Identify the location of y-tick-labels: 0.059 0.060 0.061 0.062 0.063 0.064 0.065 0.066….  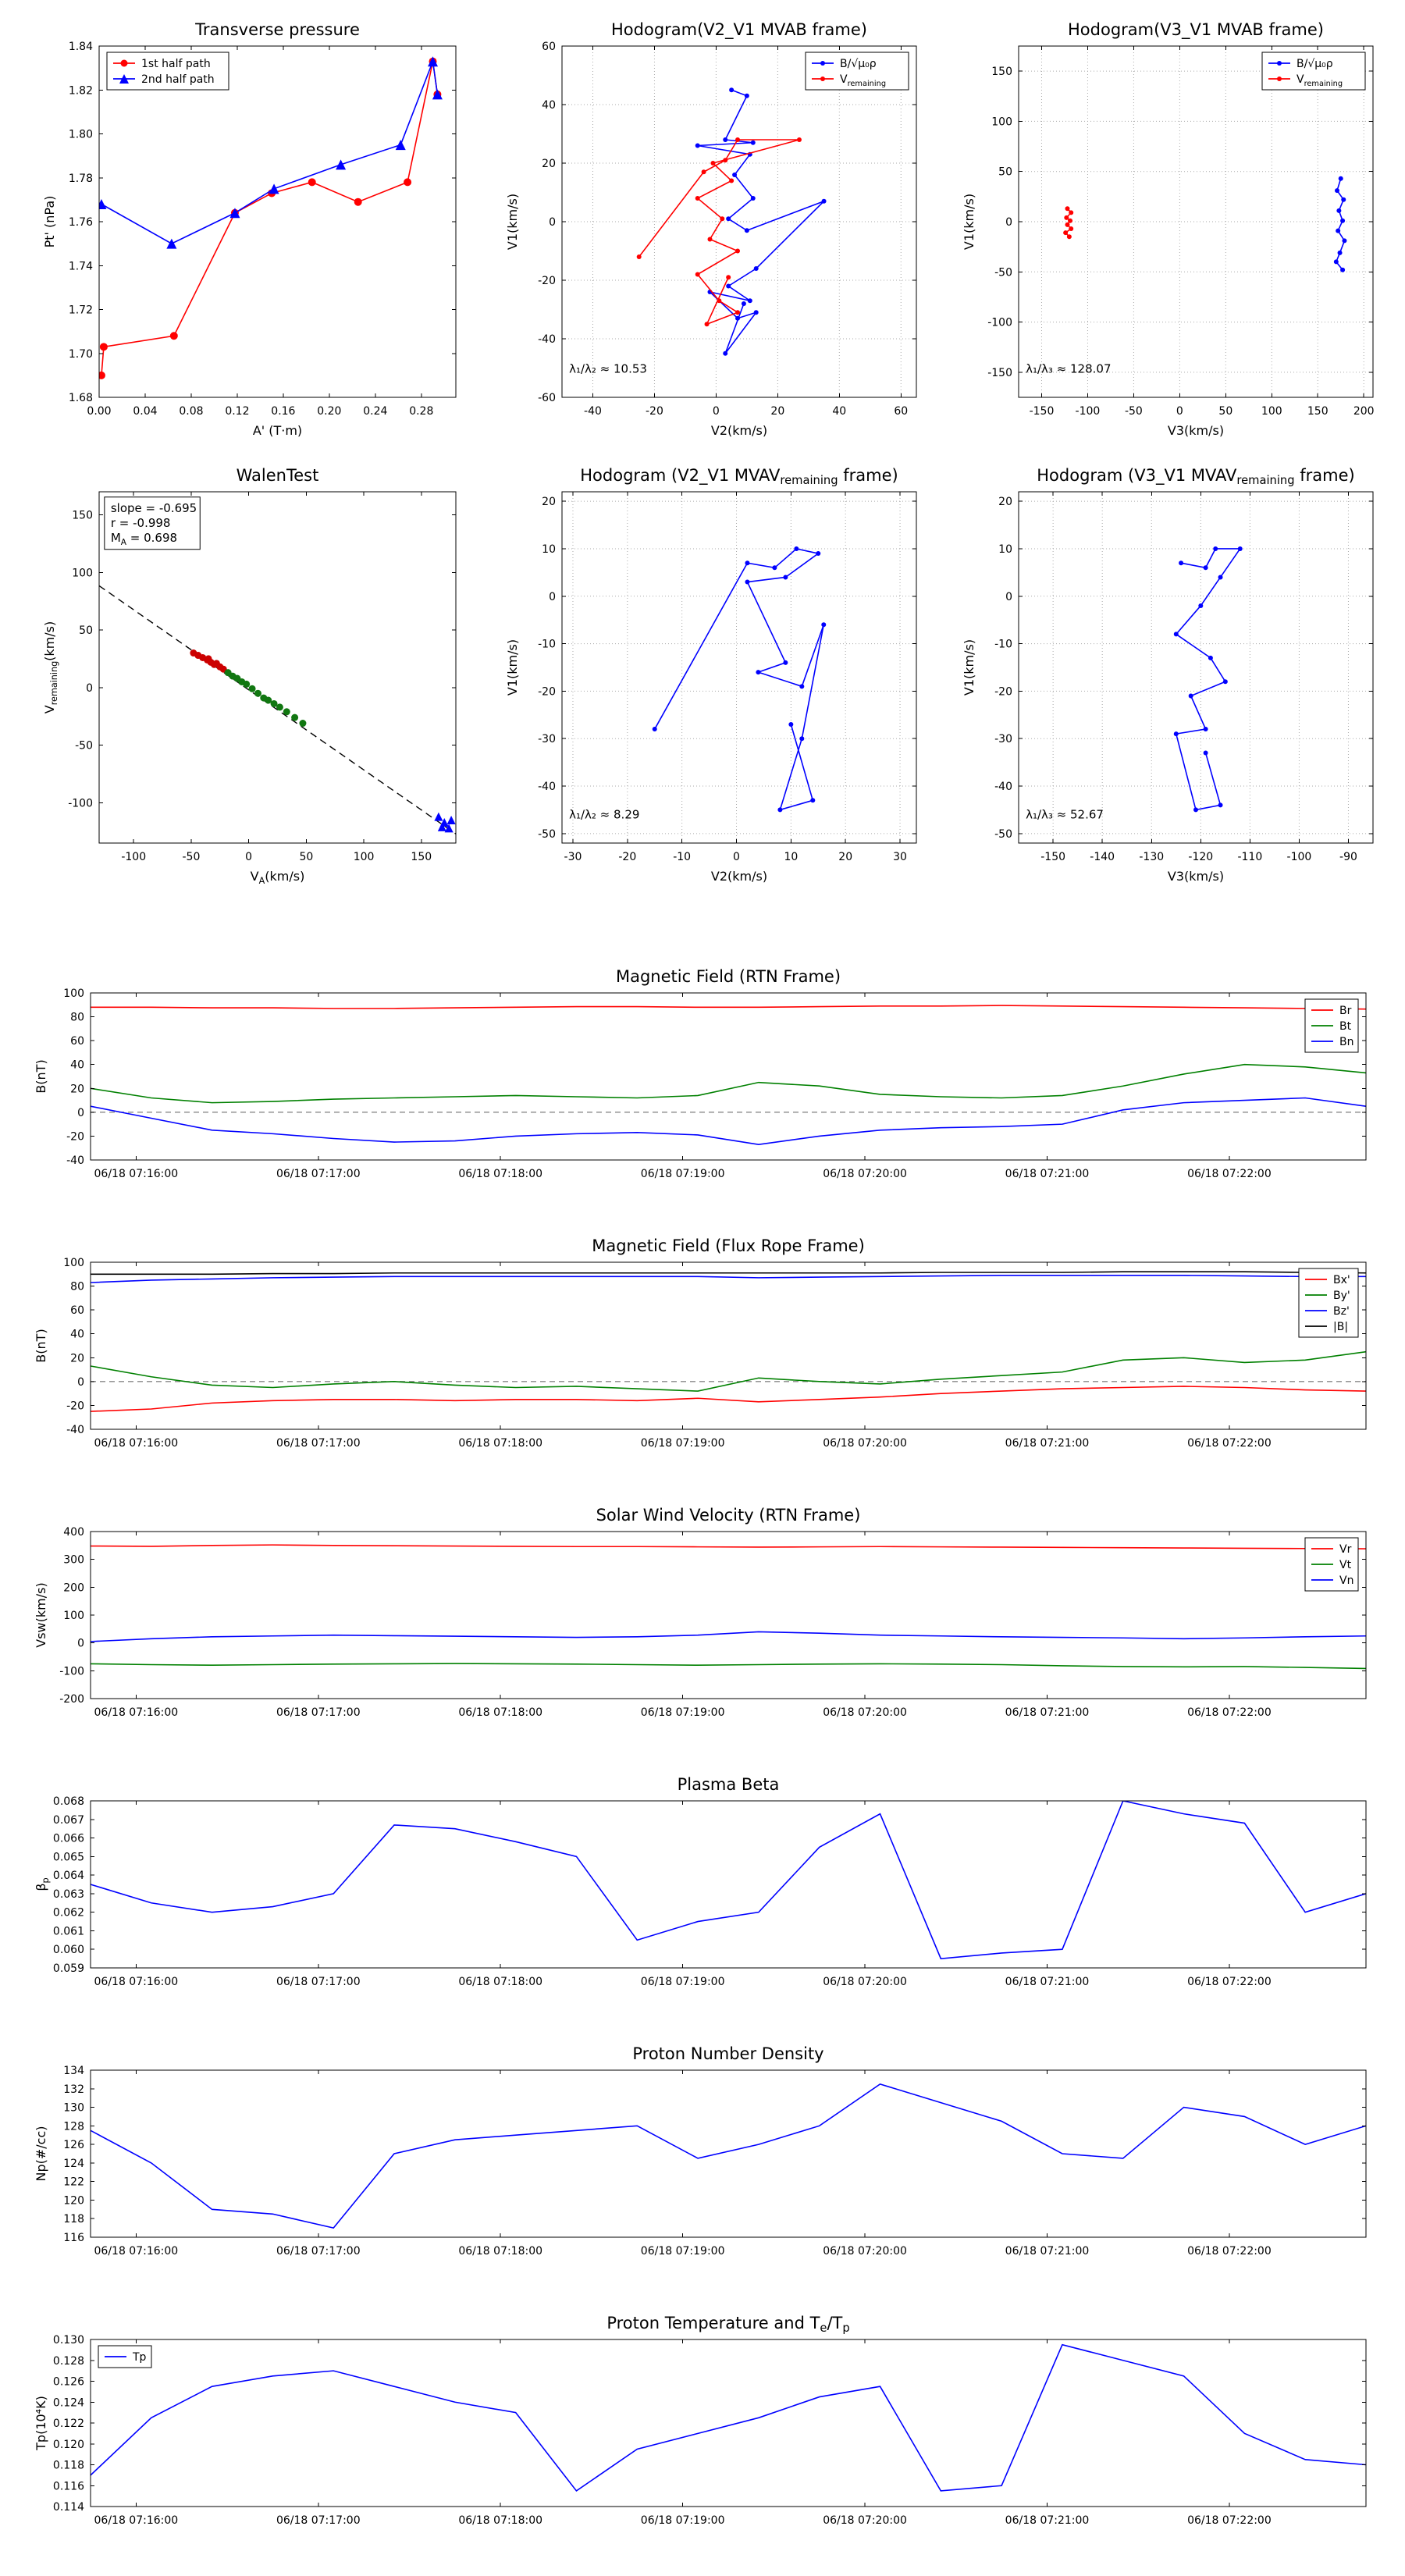
(68, 1885).